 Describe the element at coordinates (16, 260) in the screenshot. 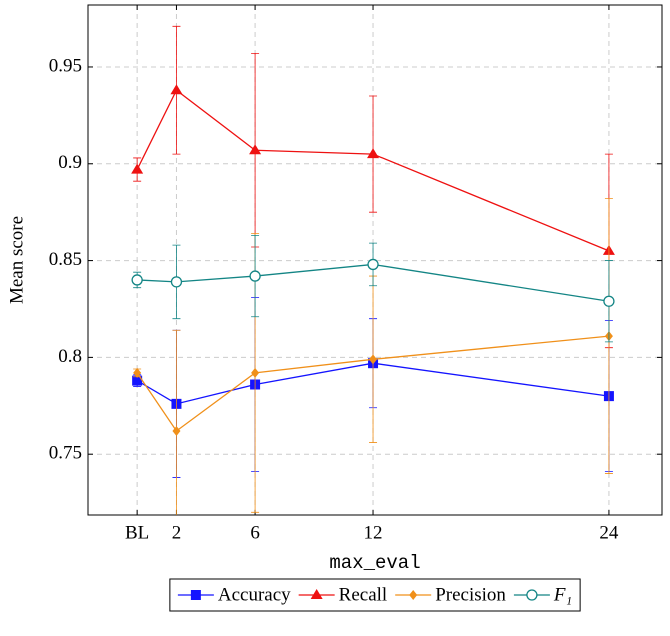

I see `y-axis-label: Mean score` at that location.